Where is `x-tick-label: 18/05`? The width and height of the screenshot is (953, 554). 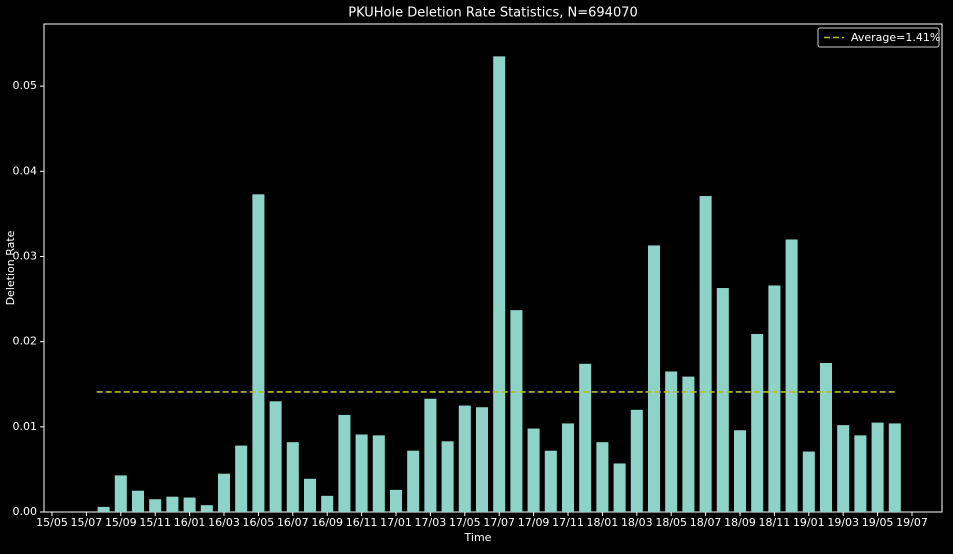 x-tick-label: 18/05 is located at coordinates (671, 522).